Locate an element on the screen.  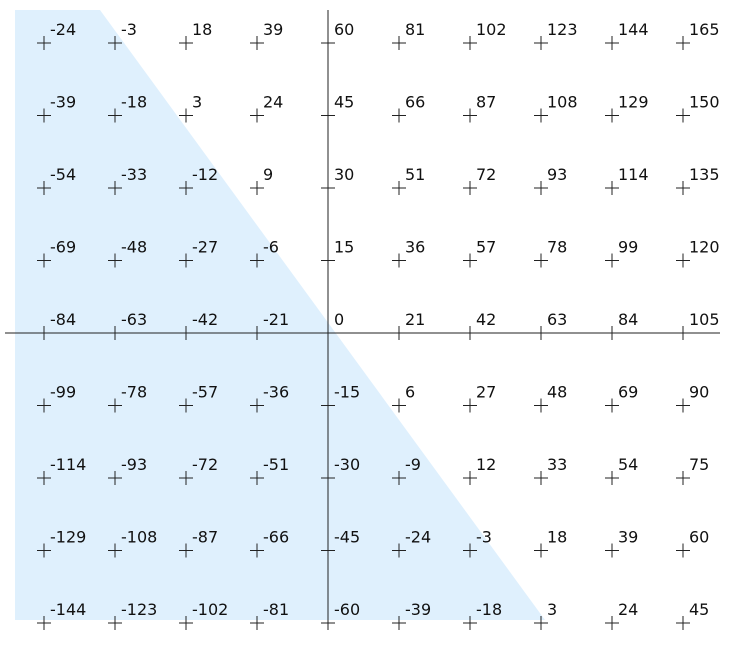
point-label: -21 is located at coordinates (276, 319).